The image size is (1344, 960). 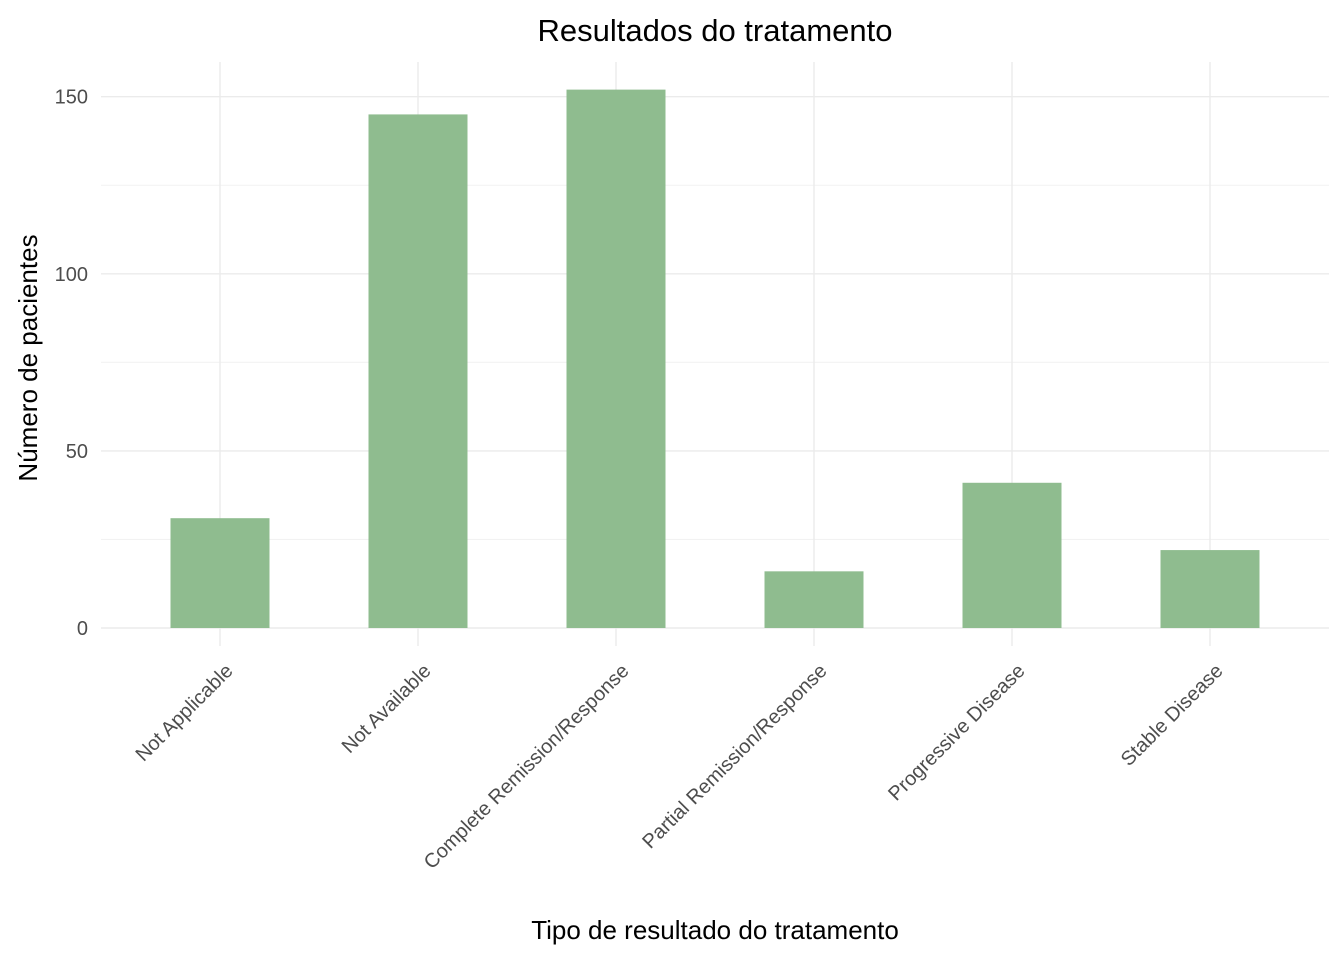 What do you see at coordinates (956, 732) in the screenshot?
I see `x-tick-label: Progressive Disease` at bounding box center [956, 732].